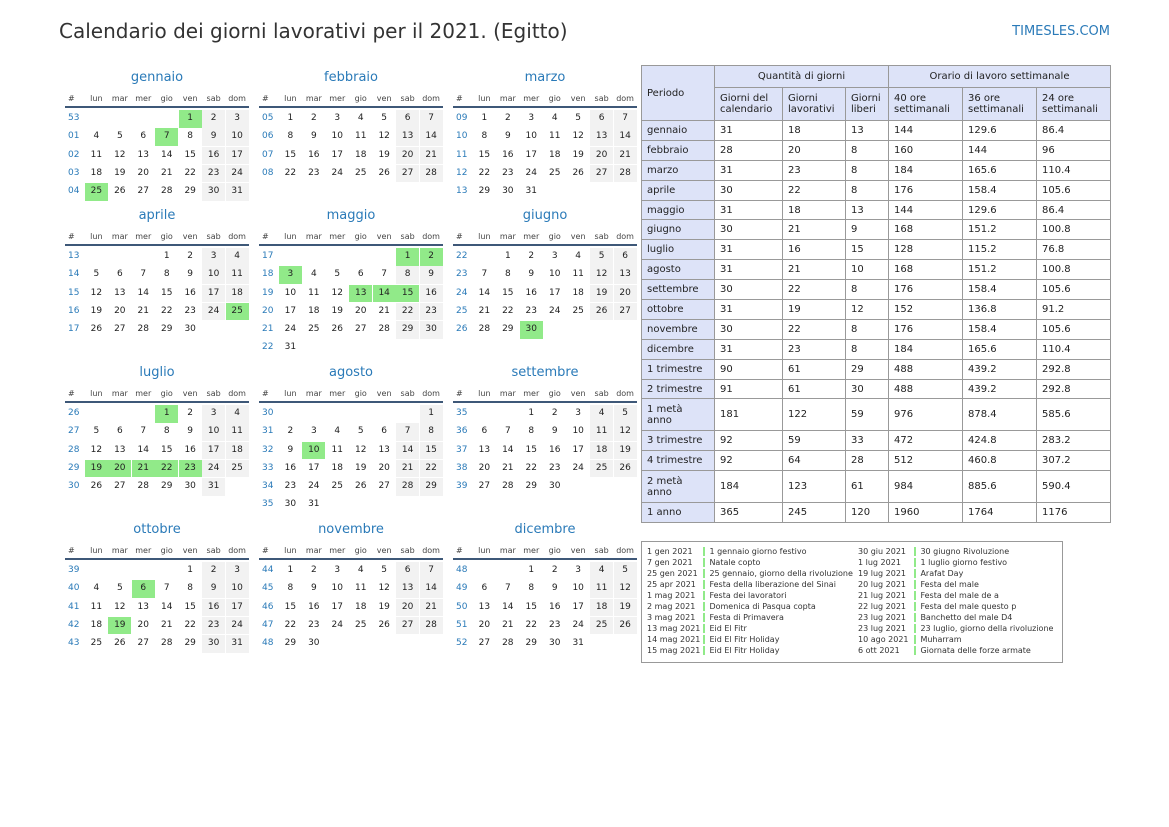  I want to click on day-cell: 29, so click(190, 643).